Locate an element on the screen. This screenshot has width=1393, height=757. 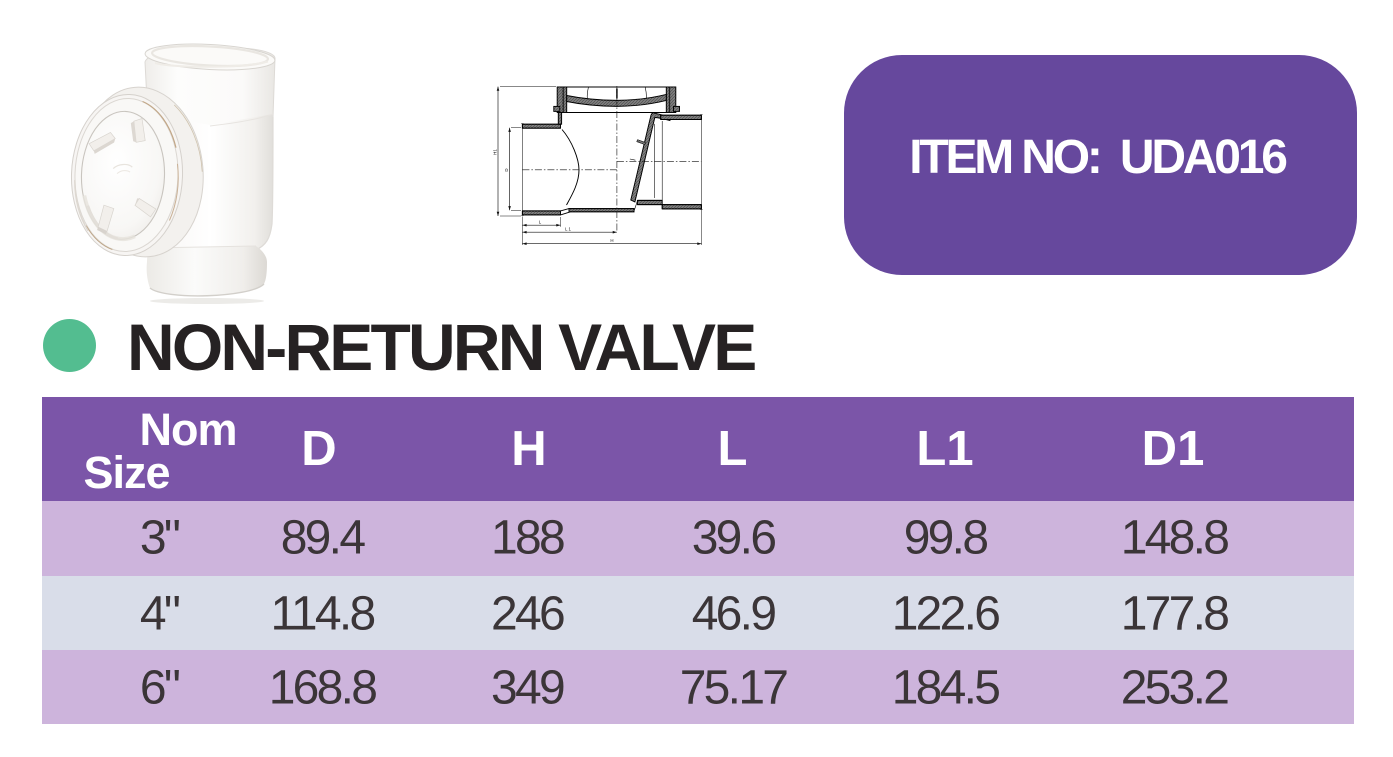
svg-text: H1 is located at coordinates (495, 152).